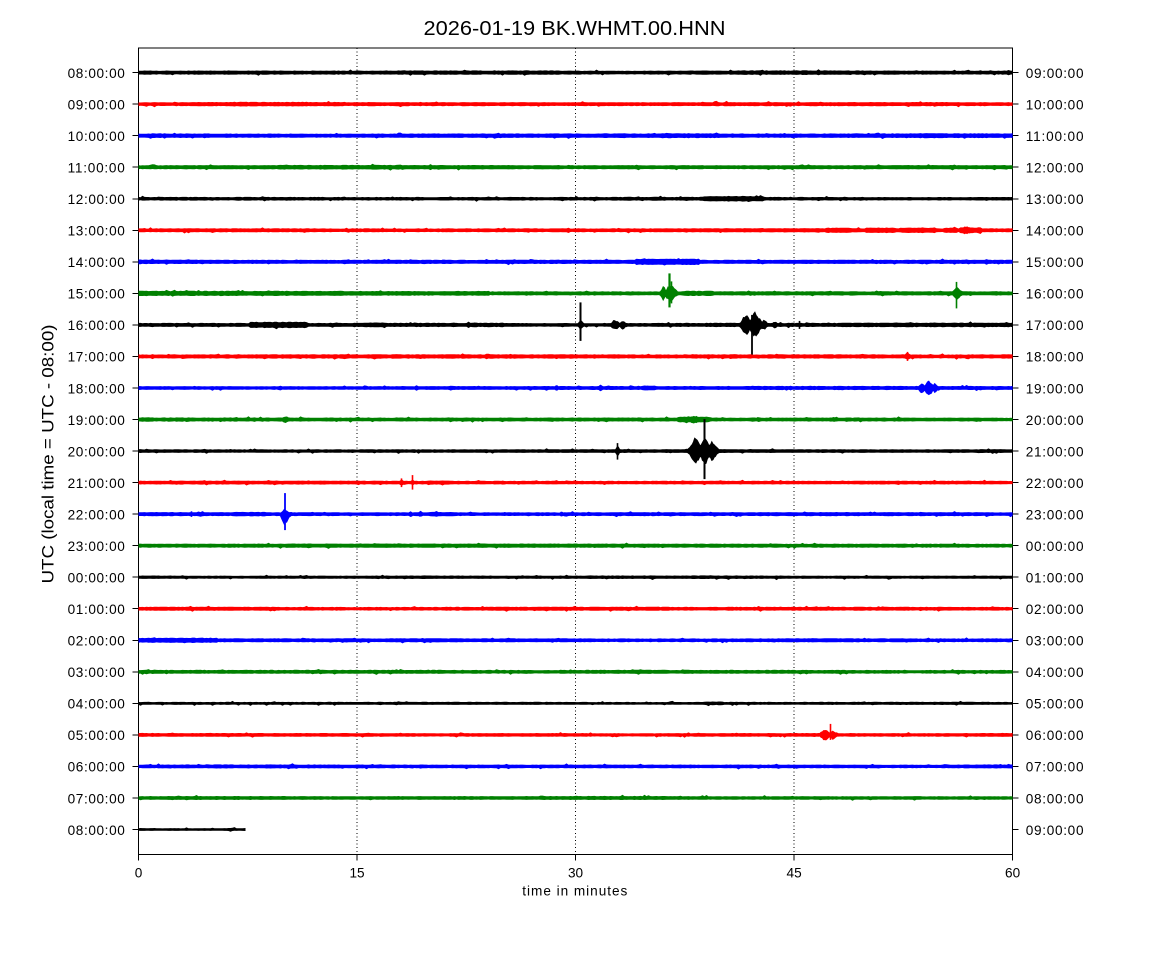 Image resolution: width=1150 pixels, height=955 pixels. Describe the element at coordinates (48, 454) in the screenshot. I see `svg-text: UTC (local time = UTC - 08:00)` at that location.